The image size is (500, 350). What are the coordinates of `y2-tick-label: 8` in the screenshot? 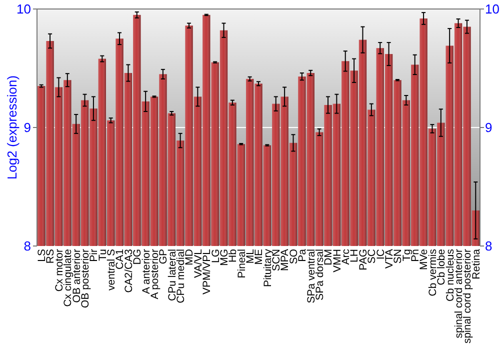 It's located at (488, 246).